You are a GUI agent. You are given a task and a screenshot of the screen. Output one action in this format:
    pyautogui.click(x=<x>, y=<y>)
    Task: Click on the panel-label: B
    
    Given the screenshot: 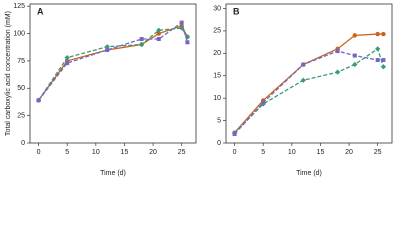 What is the action you would take?
    pyautogui.click(x=236, y=11)
    